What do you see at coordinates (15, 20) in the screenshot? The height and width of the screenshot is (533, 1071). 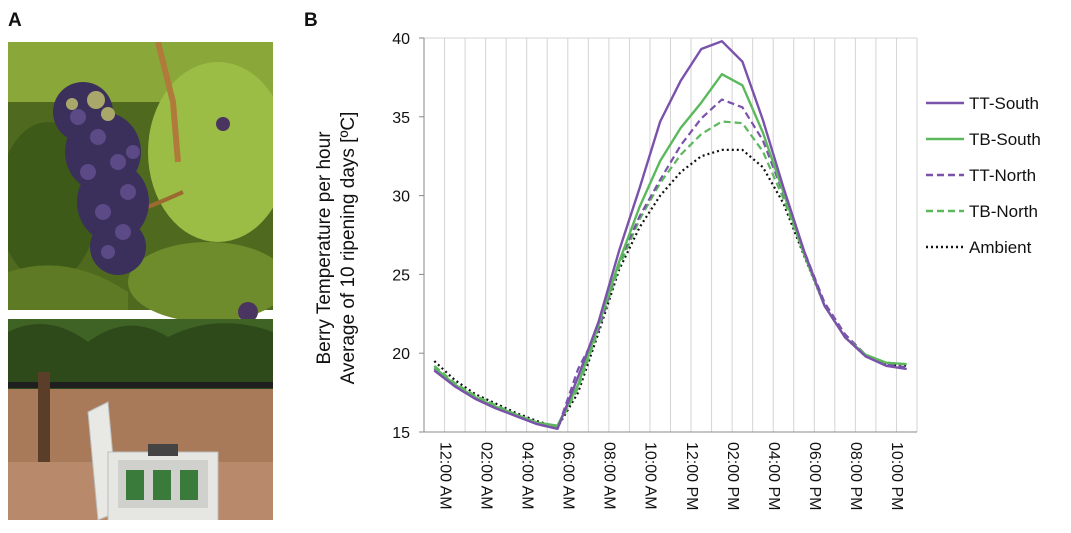 I see `panel-a-label: A` at bounding box center [15, 20].